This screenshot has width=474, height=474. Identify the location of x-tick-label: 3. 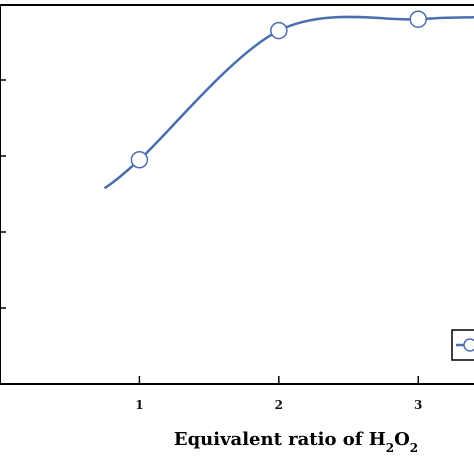
(418, 405).